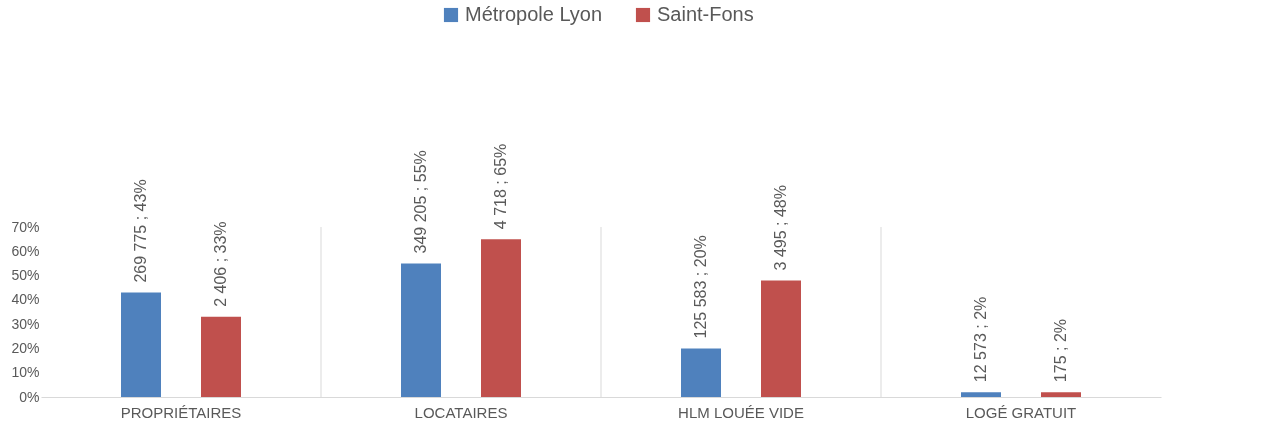  I want to click on x-tick-label: LOGÉ GRATUIT, so click(1021, 412).